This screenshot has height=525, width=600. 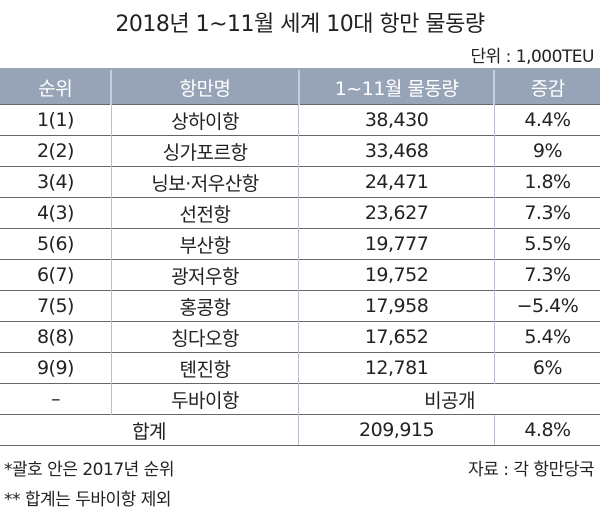 I want to click on cell-undisclosed: 비공개, so click(x=449, y=399).